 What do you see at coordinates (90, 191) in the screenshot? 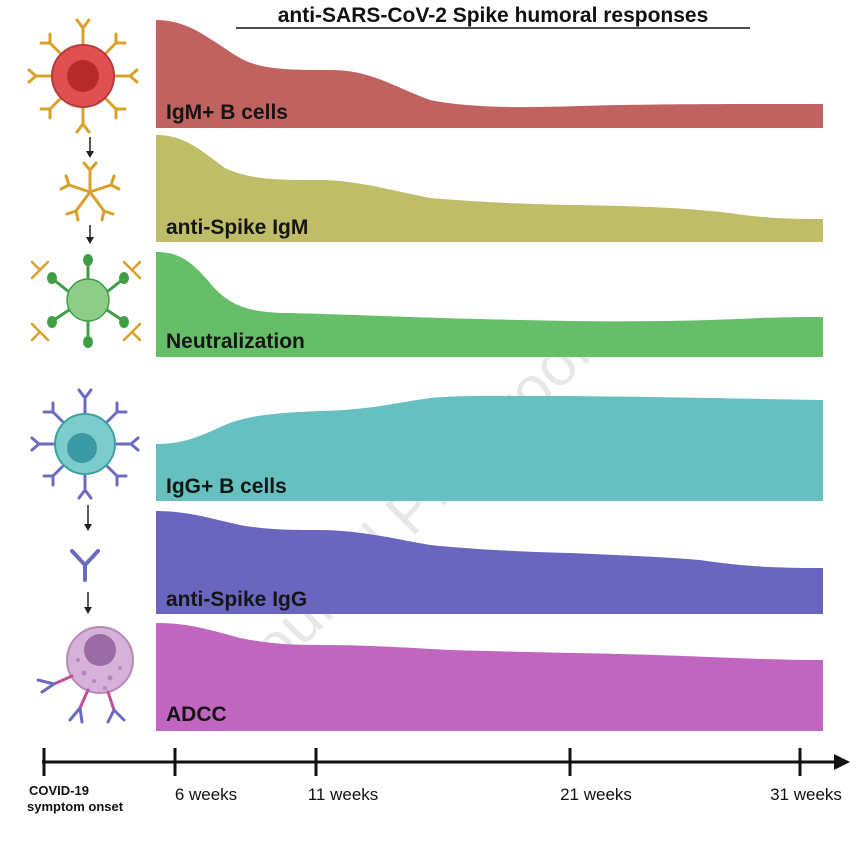
I see `igm-pentamer-icon` at bounding box center [90, 191].